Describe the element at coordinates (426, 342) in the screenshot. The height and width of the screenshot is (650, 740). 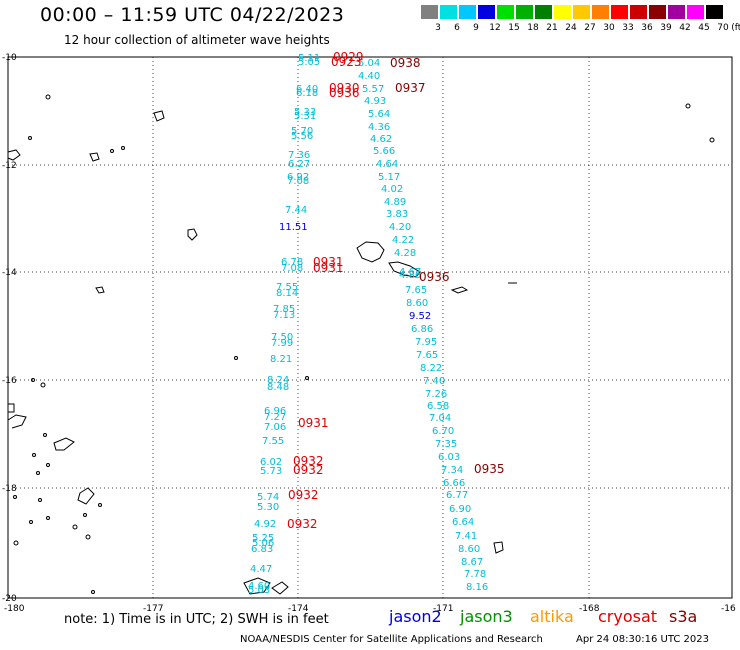
I see `wave-height-value: 7.95` at that location.